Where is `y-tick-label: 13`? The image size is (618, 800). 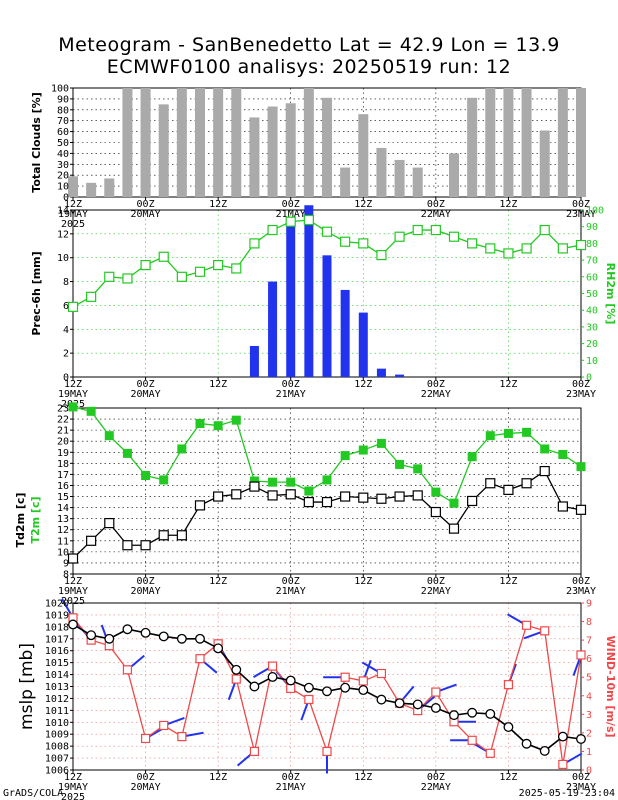
y-tick-label: 13 is located at coordinates (63, 519).